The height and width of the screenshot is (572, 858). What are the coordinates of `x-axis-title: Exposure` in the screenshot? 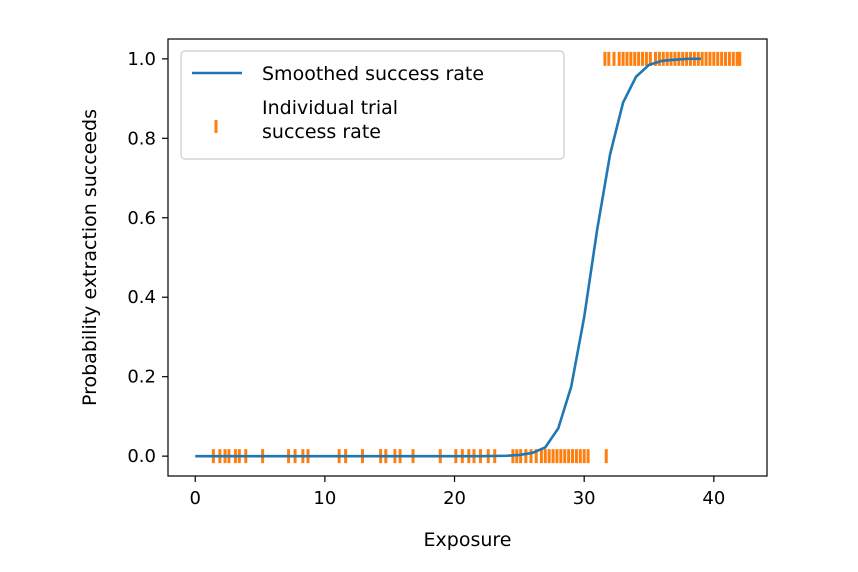 It's located at (468, 540).